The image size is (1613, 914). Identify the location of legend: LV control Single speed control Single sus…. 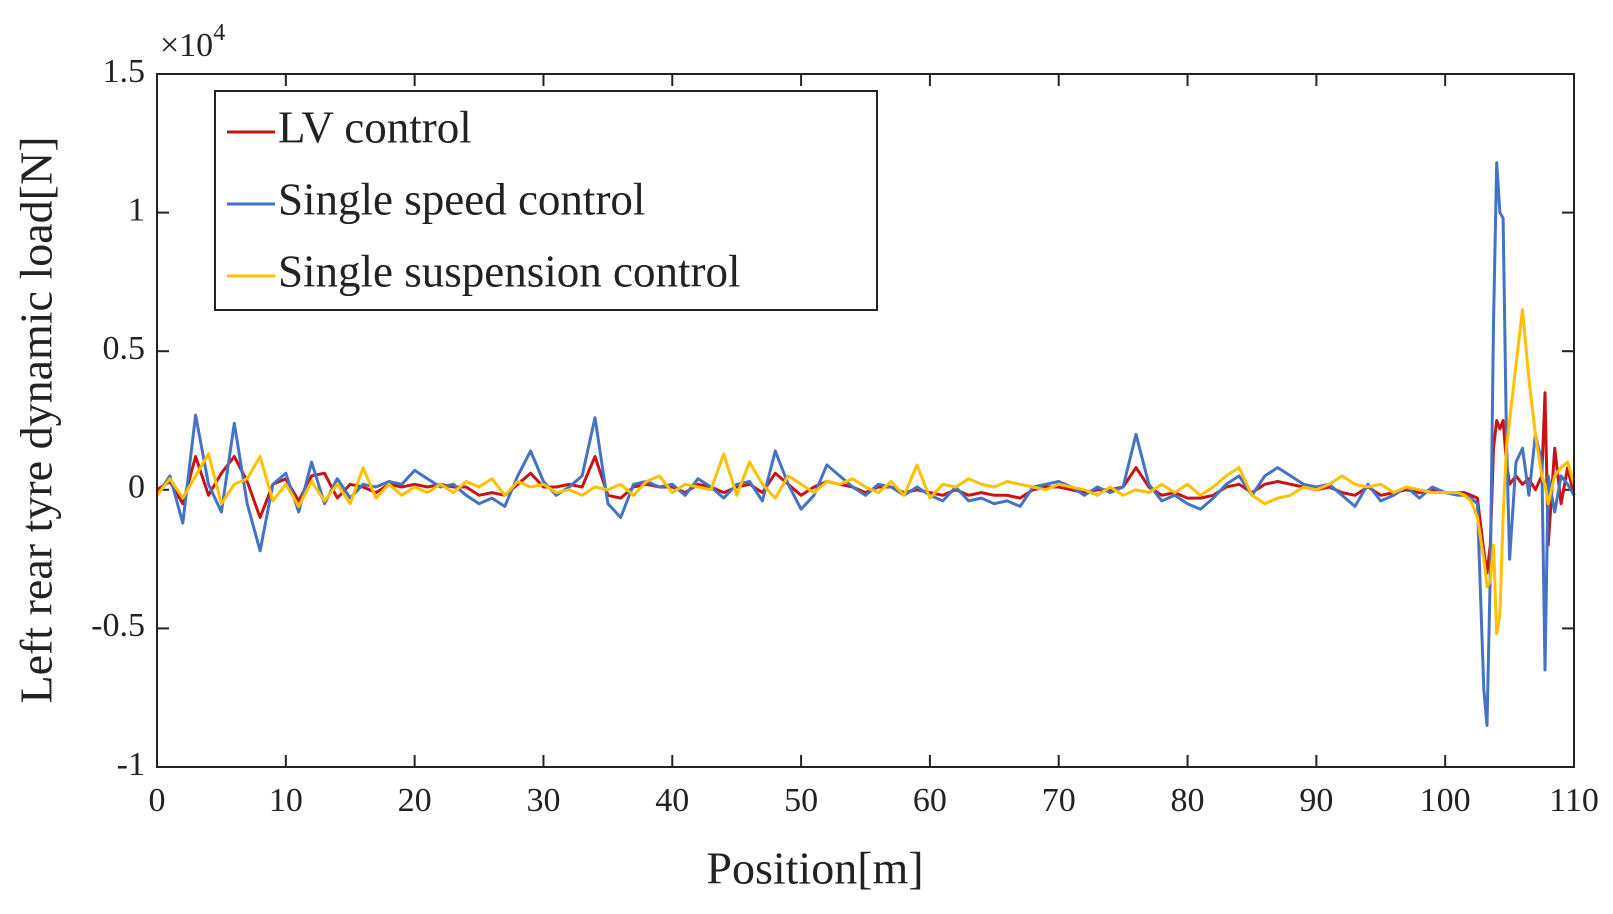
(546, 200).